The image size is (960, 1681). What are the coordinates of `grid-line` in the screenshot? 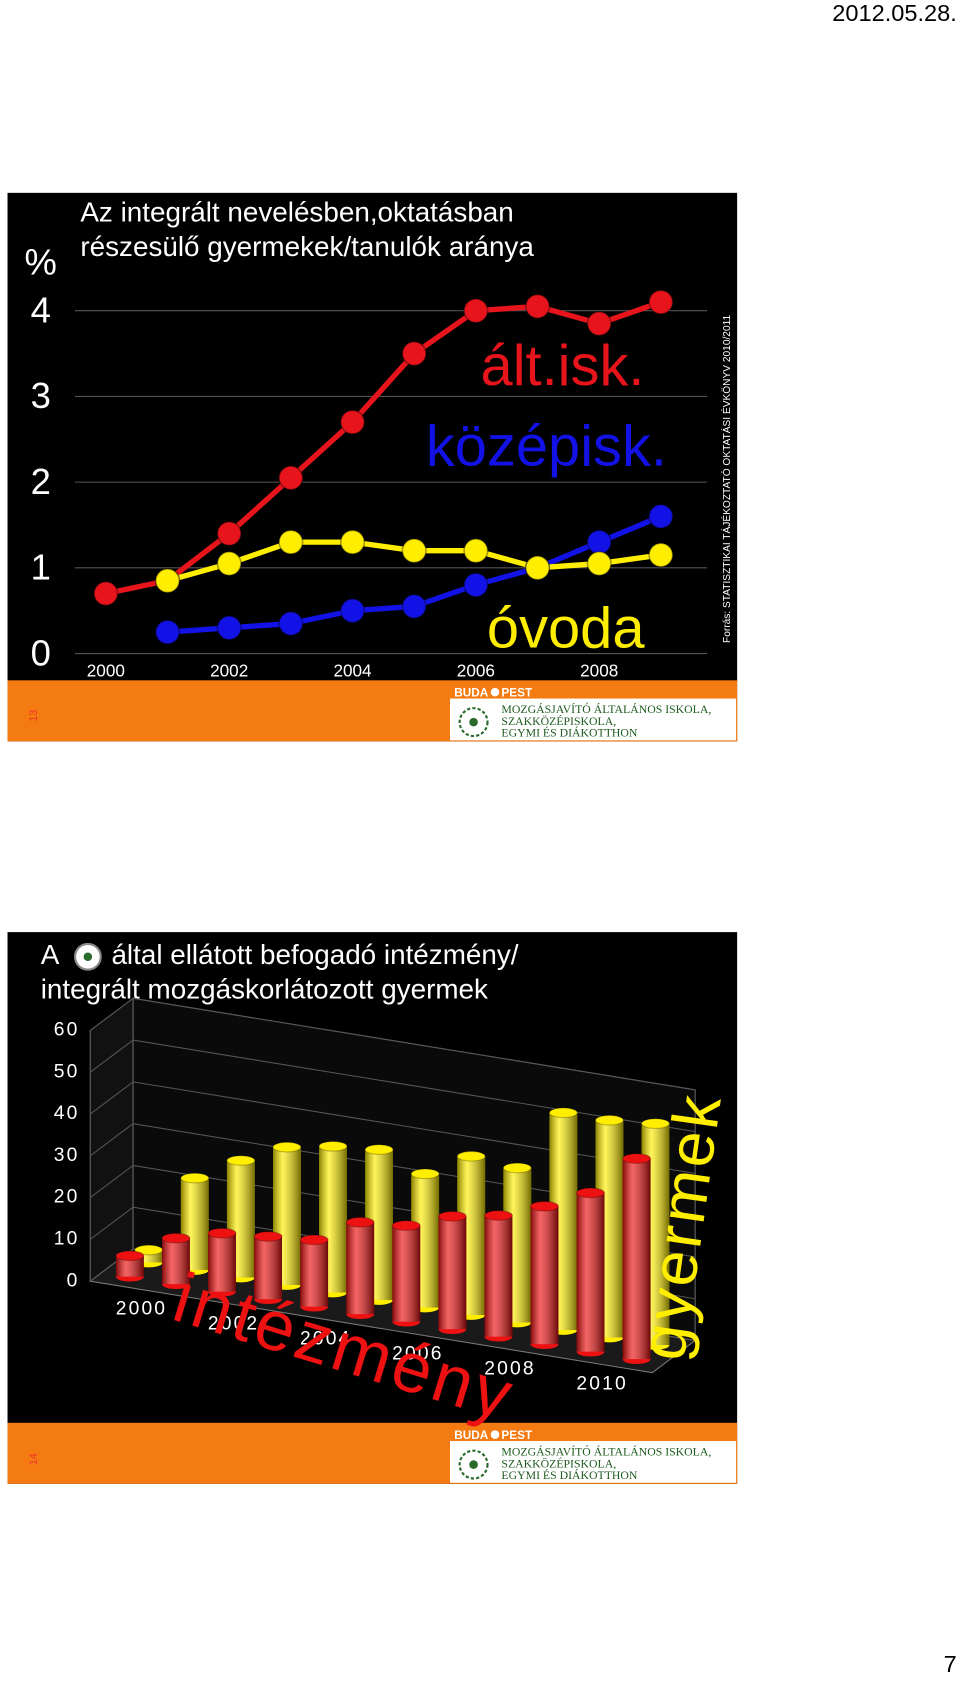 It's located at (392, 1086).